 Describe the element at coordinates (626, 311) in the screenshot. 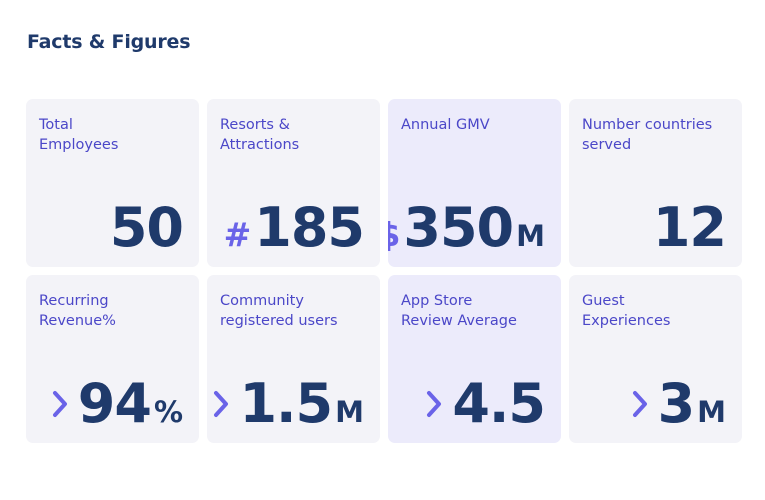

I see `stat-label: Guest Experiences` at that location.